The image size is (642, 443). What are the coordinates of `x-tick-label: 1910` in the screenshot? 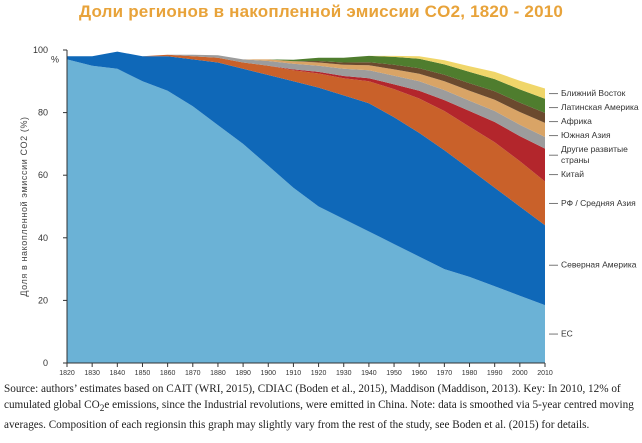 It's located at (294, 373).